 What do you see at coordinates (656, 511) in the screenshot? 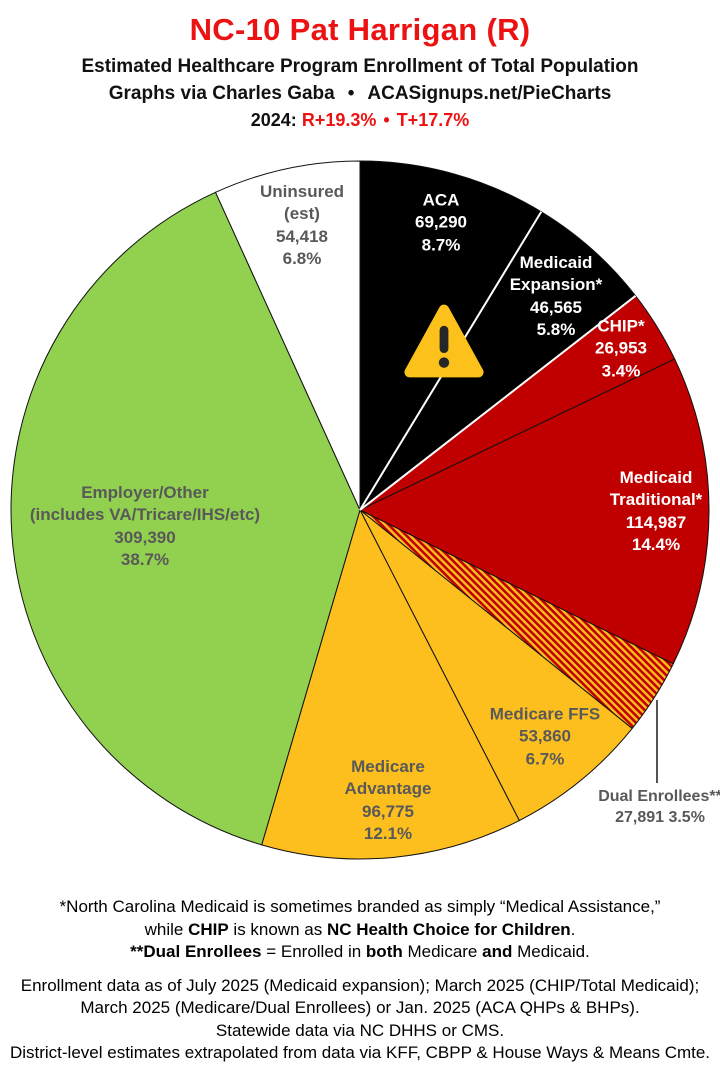
I see `slice-label-medicaid-traditional: Medicaid Traditional* 114,987 14.4%` at bounding box center [656, 511].